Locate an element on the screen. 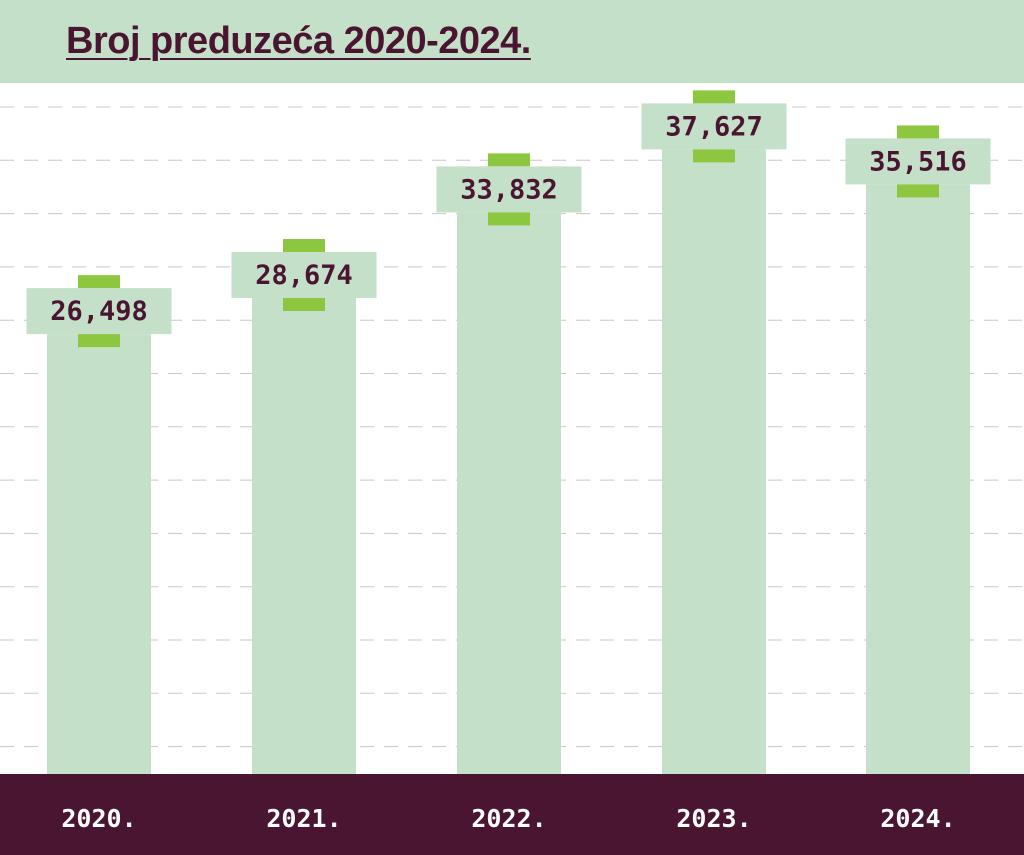  x-tick-label: 2023. is located at coordinates (714, 818).